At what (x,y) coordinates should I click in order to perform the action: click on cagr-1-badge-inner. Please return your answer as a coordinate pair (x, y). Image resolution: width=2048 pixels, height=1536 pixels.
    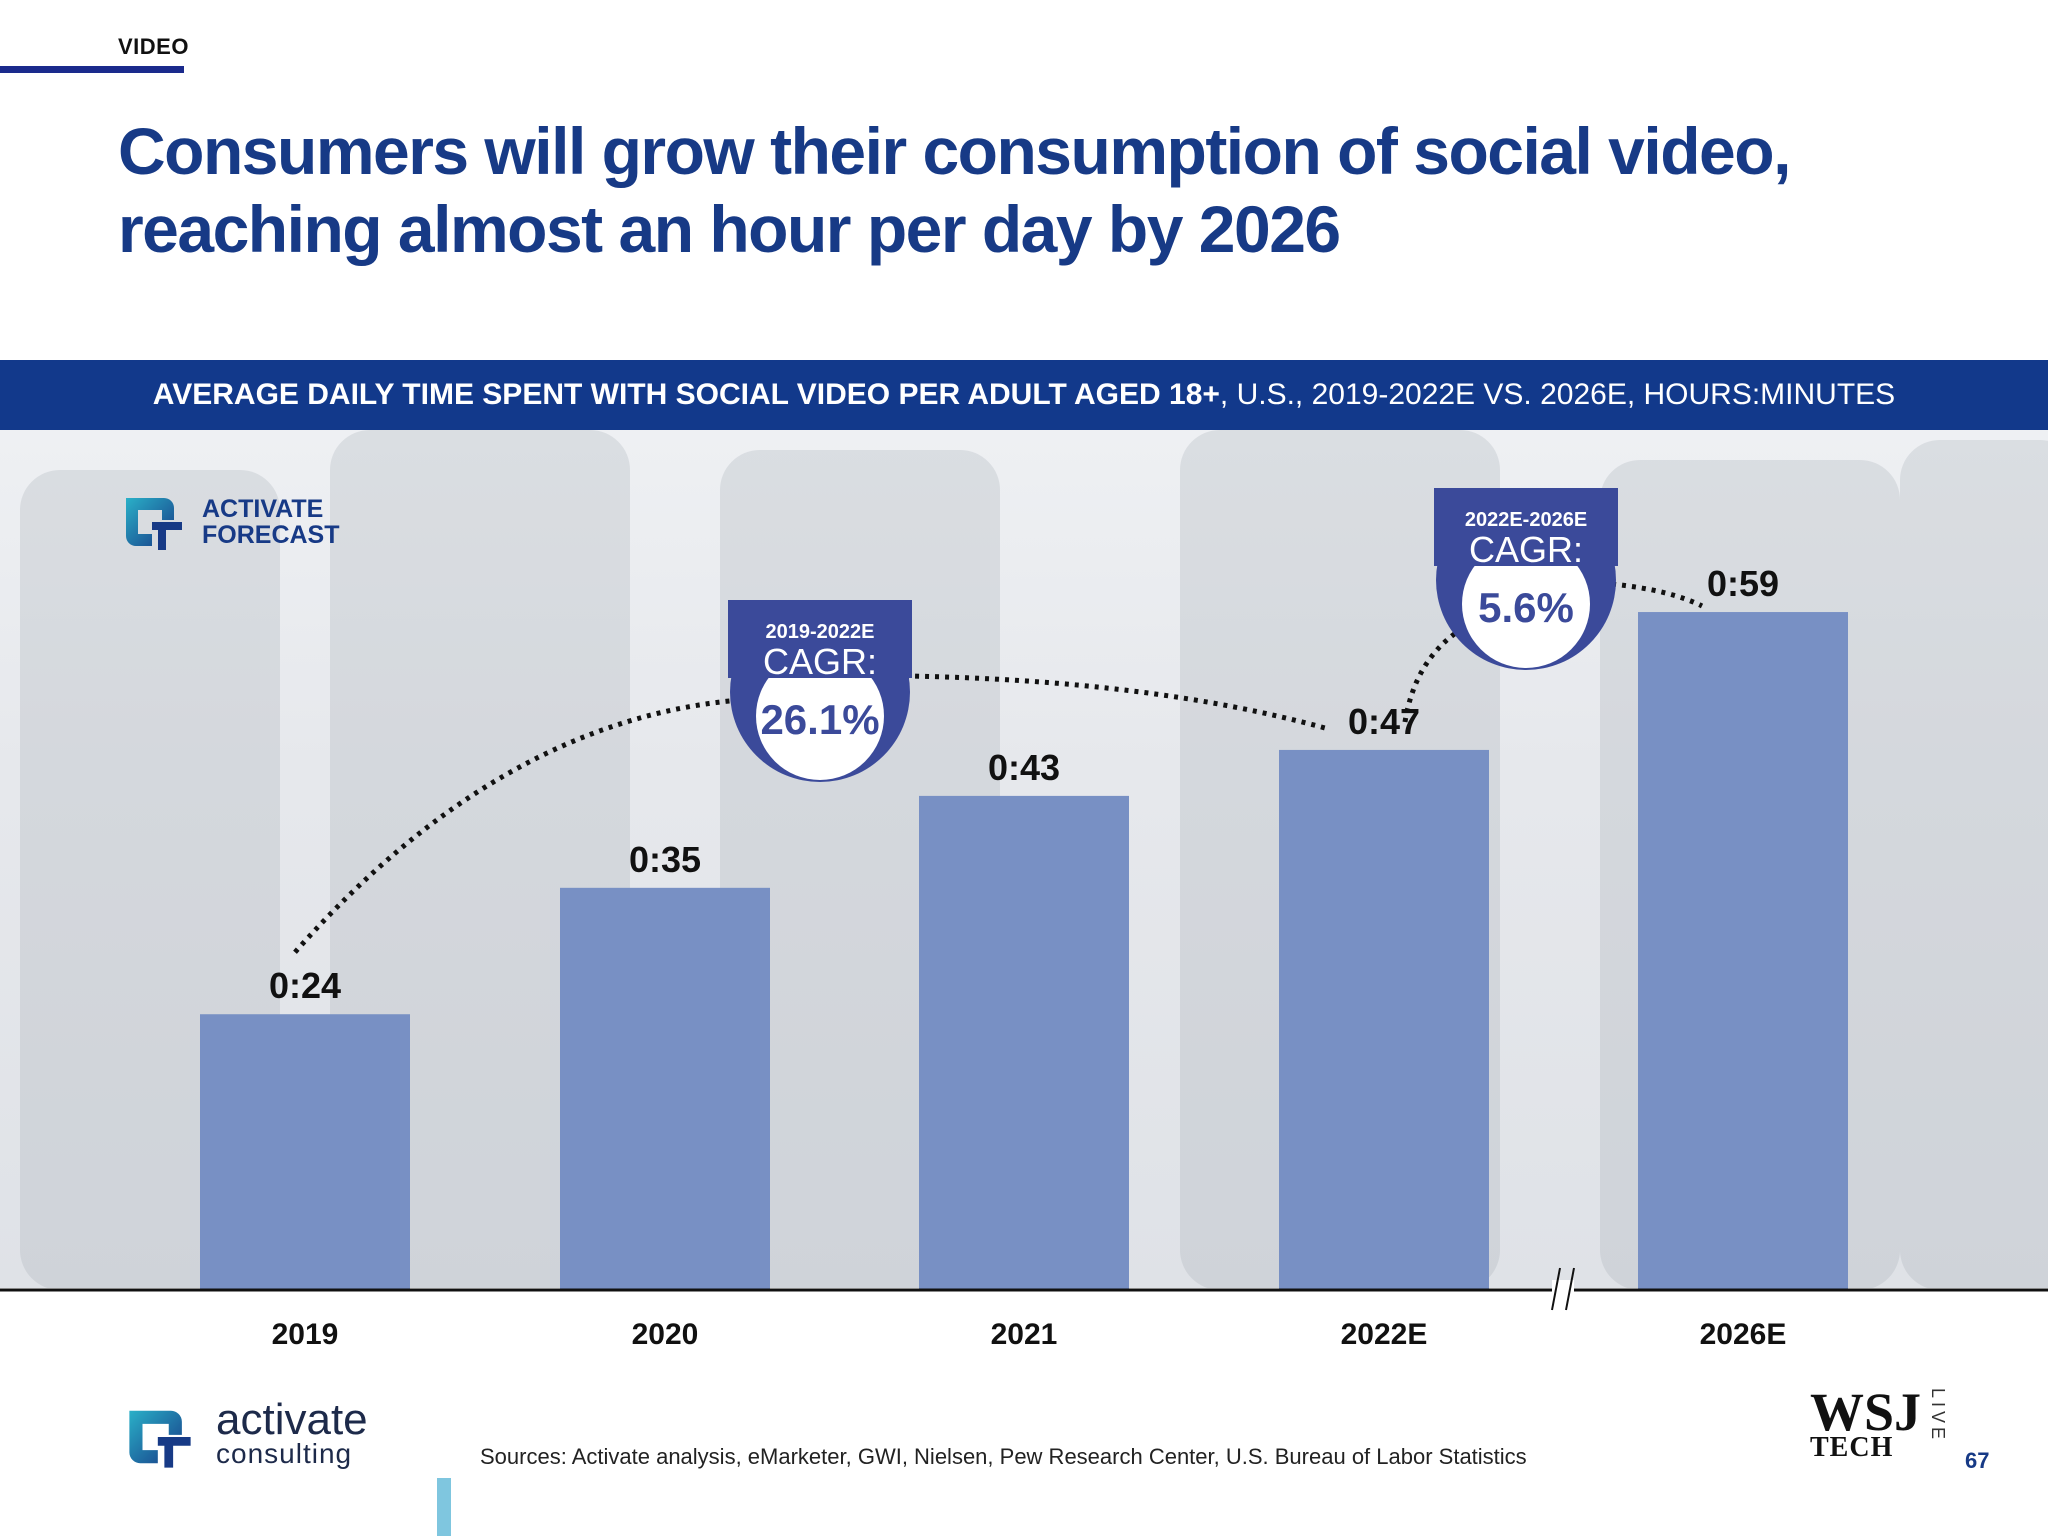
    Looking at the image, I should click on (820, 716).